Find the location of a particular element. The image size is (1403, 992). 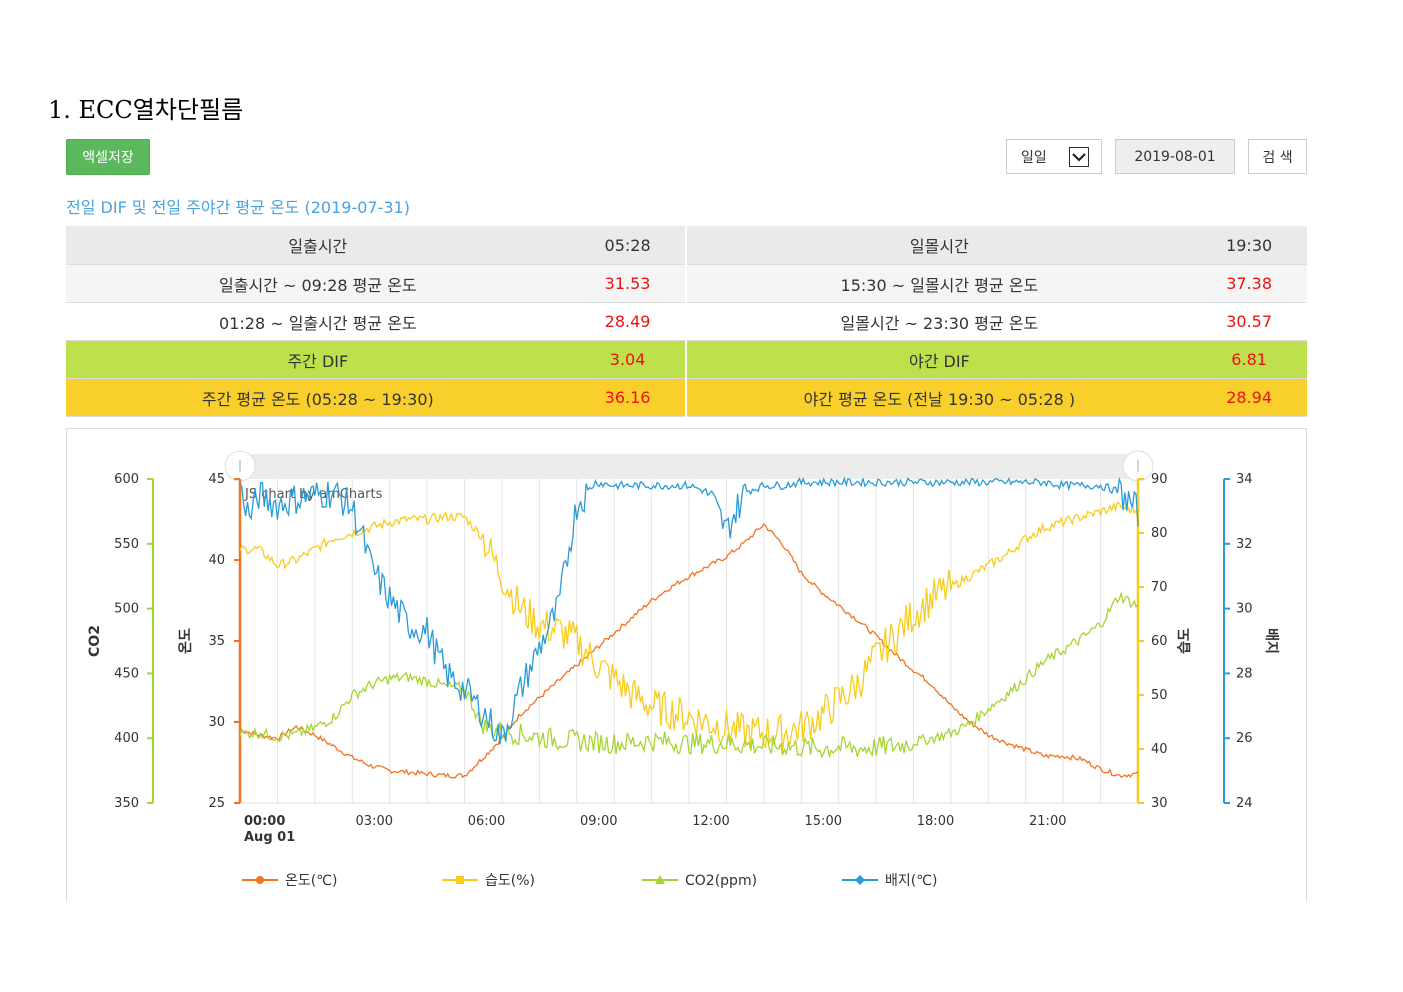

table-cell-label: 일출시간 ~ 09:28 평균 온도 is located at coordinates (318, 283).